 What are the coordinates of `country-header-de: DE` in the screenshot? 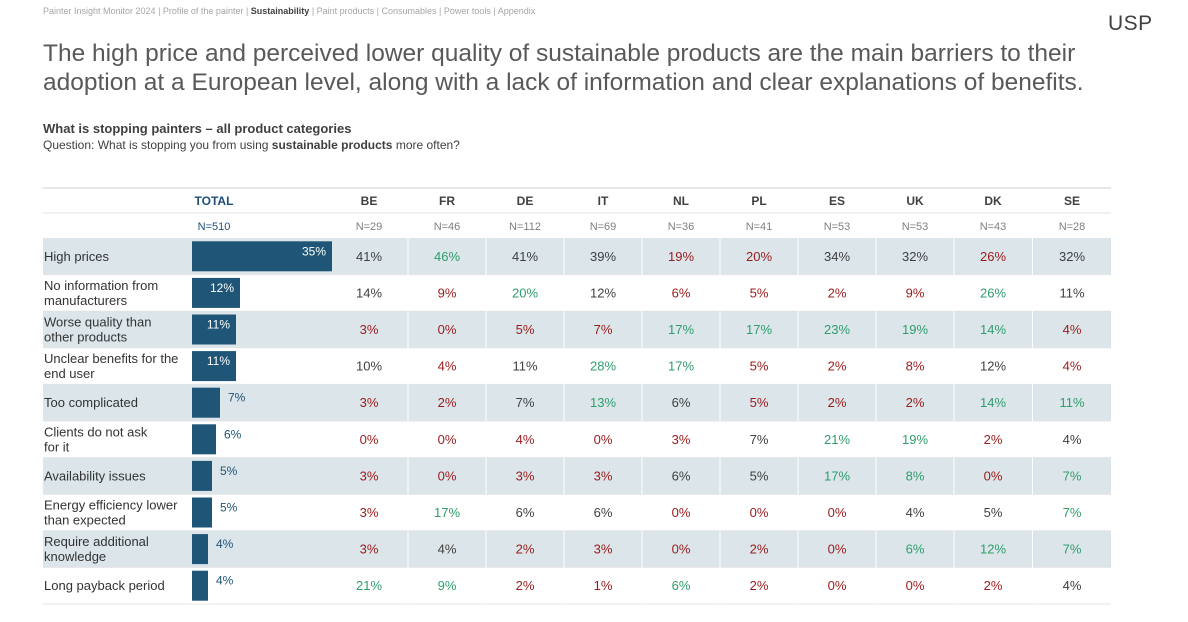 It's located at (525, 201).